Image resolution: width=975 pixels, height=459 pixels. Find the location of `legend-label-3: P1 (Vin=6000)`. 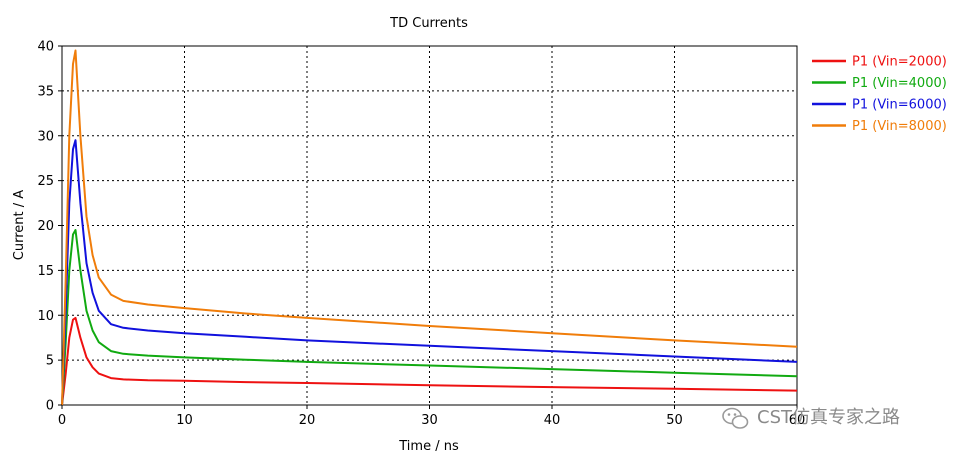

legend-label-3: P1 (Vin=6000) is located at coordinates (899, 105).